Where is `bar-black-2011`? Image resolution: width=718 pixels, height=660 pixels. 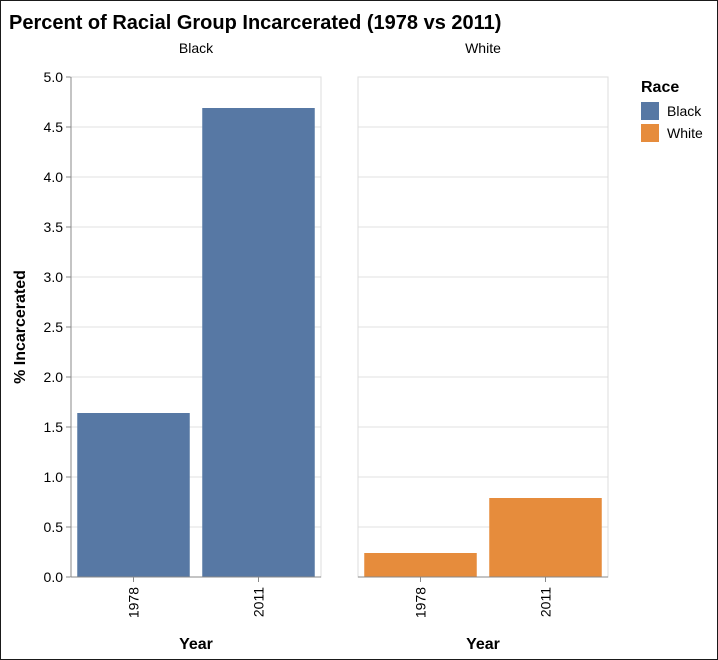 bar-black-2011 is located at coordinates (258, 342).